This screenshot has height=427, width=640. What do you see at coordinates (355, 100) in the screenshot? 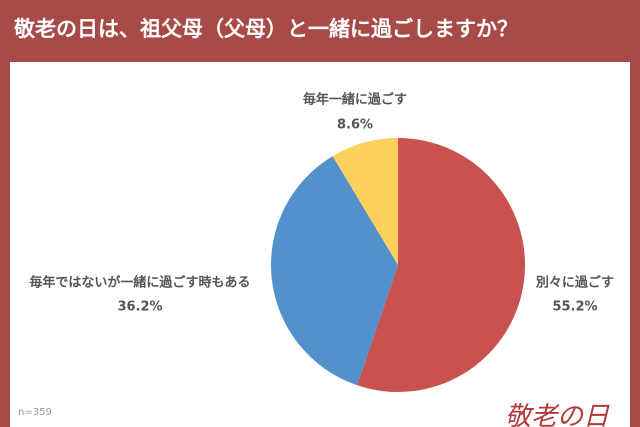
I see `slice-label: 毎年一緒に過ごす` at bounding box center [355, 100].